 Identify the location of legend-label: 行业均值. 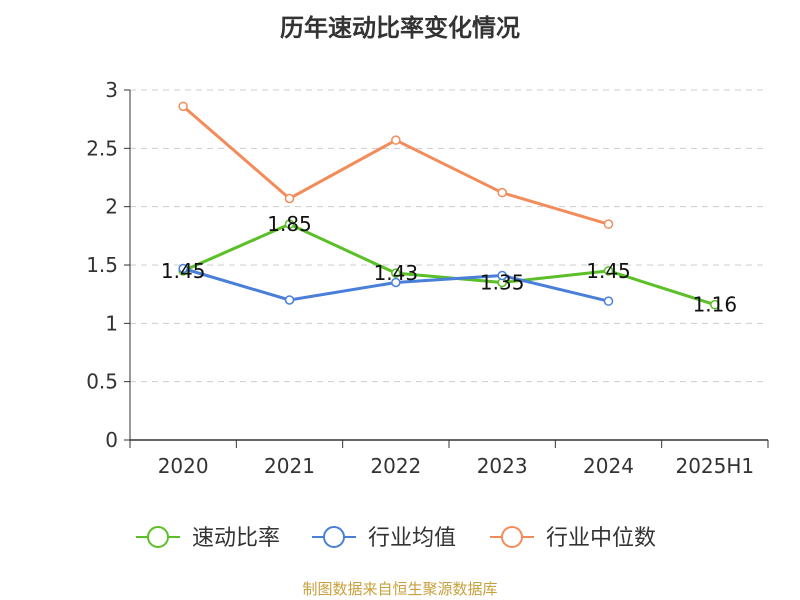
(412, 538).